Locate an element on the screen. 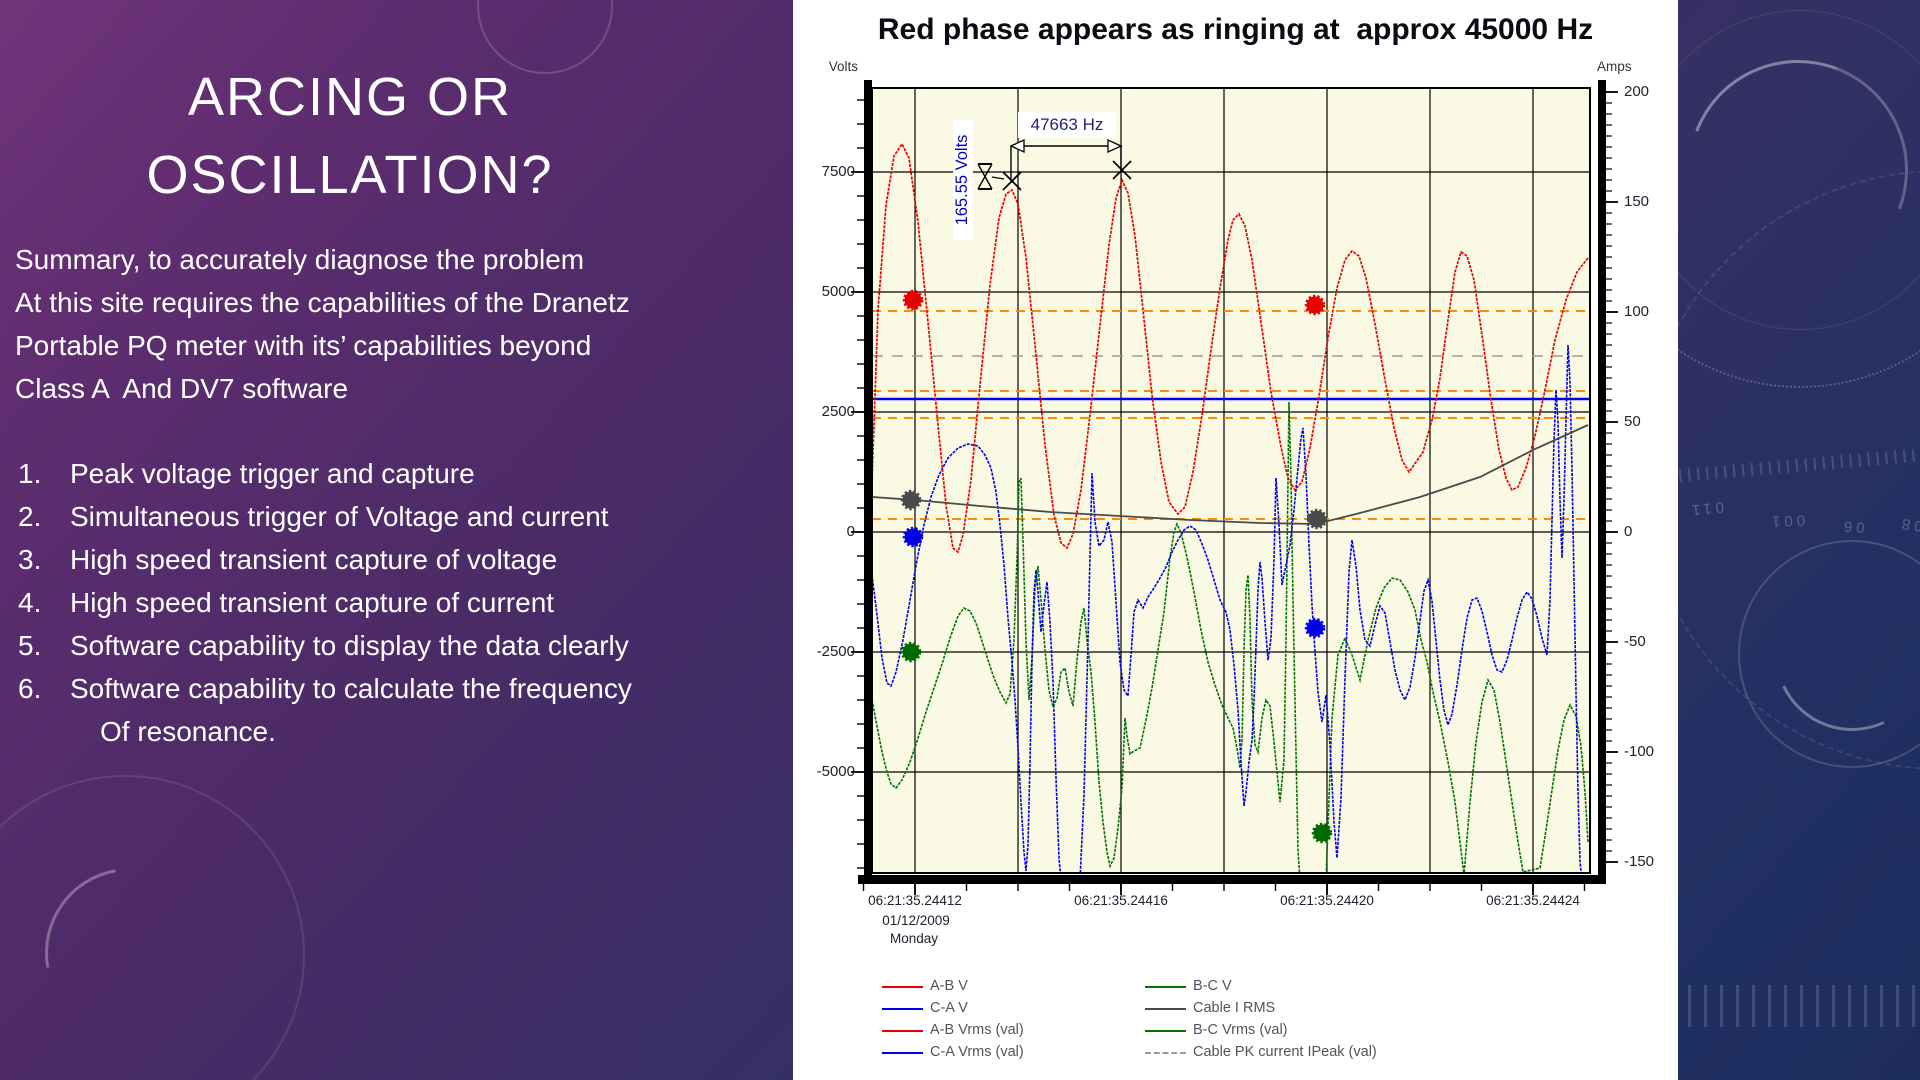 The image size is (1920, 1080). x-axis-tick-label: 06:21:35.24420 is located at coordinates (1327, 900).